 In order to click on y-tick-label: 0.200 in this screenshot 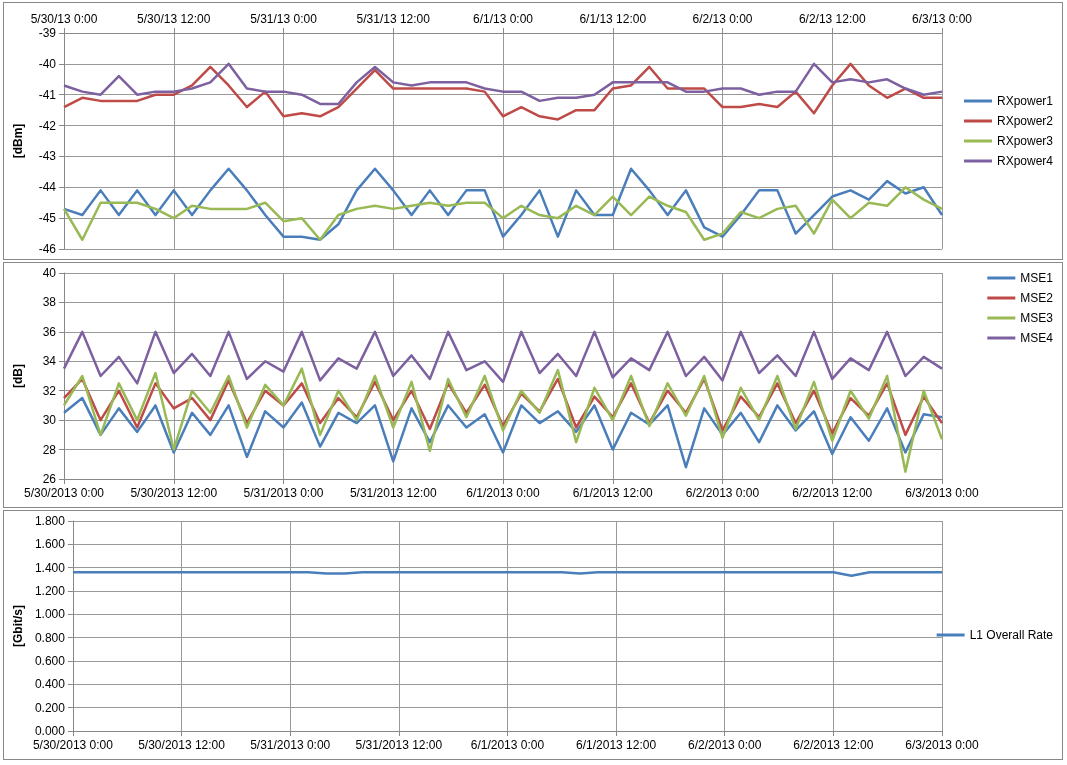, I will do `click(50, 707)`.